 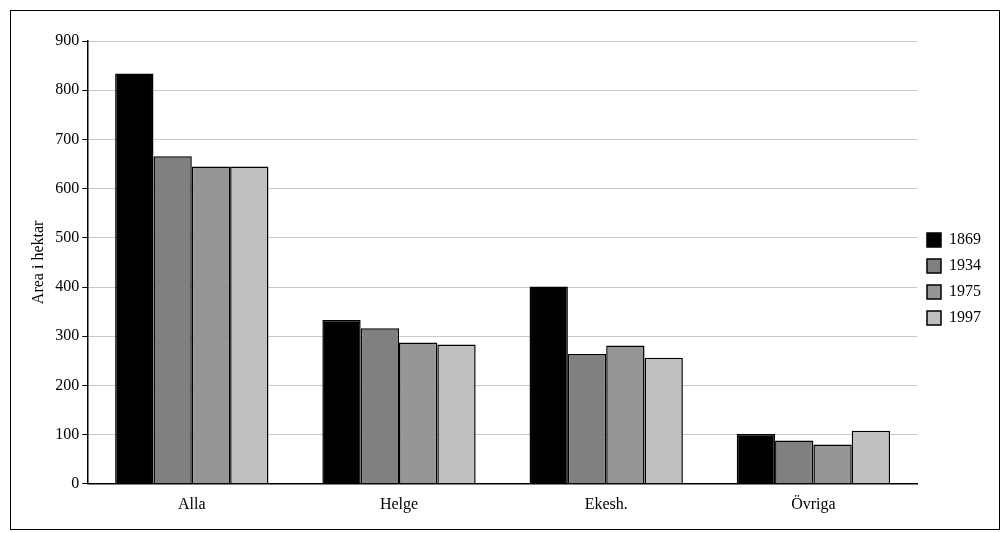 What do you see at coordinates (965, 265) in the screenshot?
I see `legend-label: 1934` at bounding box center [965, 265].